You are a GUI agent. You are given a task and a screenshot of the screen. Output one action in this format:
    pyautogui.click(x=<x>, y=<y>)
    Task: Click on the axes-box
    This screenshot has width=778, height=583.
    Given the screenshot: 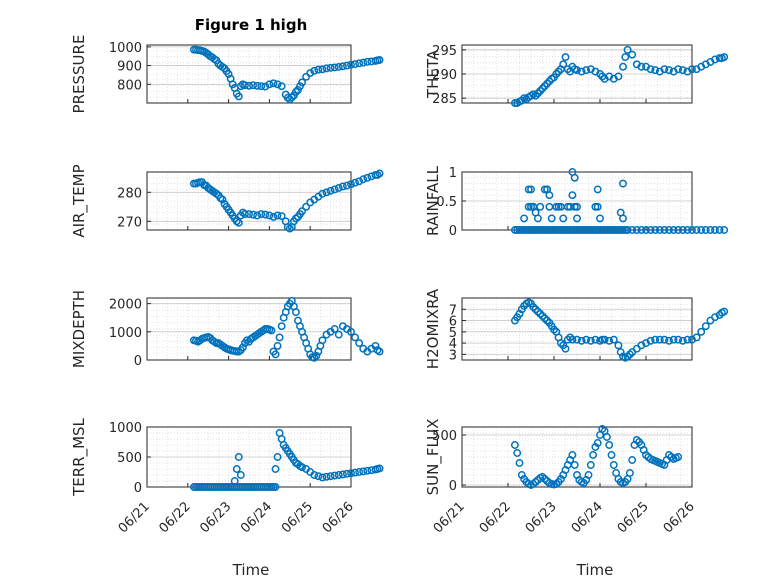 What is the action you would take?
    pyautogui.click(x=577, y=329)
    